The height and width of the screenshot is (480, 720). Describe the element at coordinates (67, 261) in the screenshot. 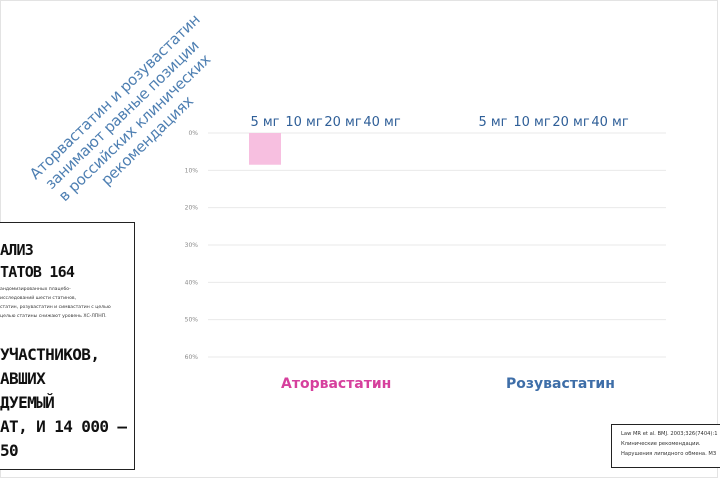

I see `info-title: АЛИЗ ТАТОВ 164` at that location.